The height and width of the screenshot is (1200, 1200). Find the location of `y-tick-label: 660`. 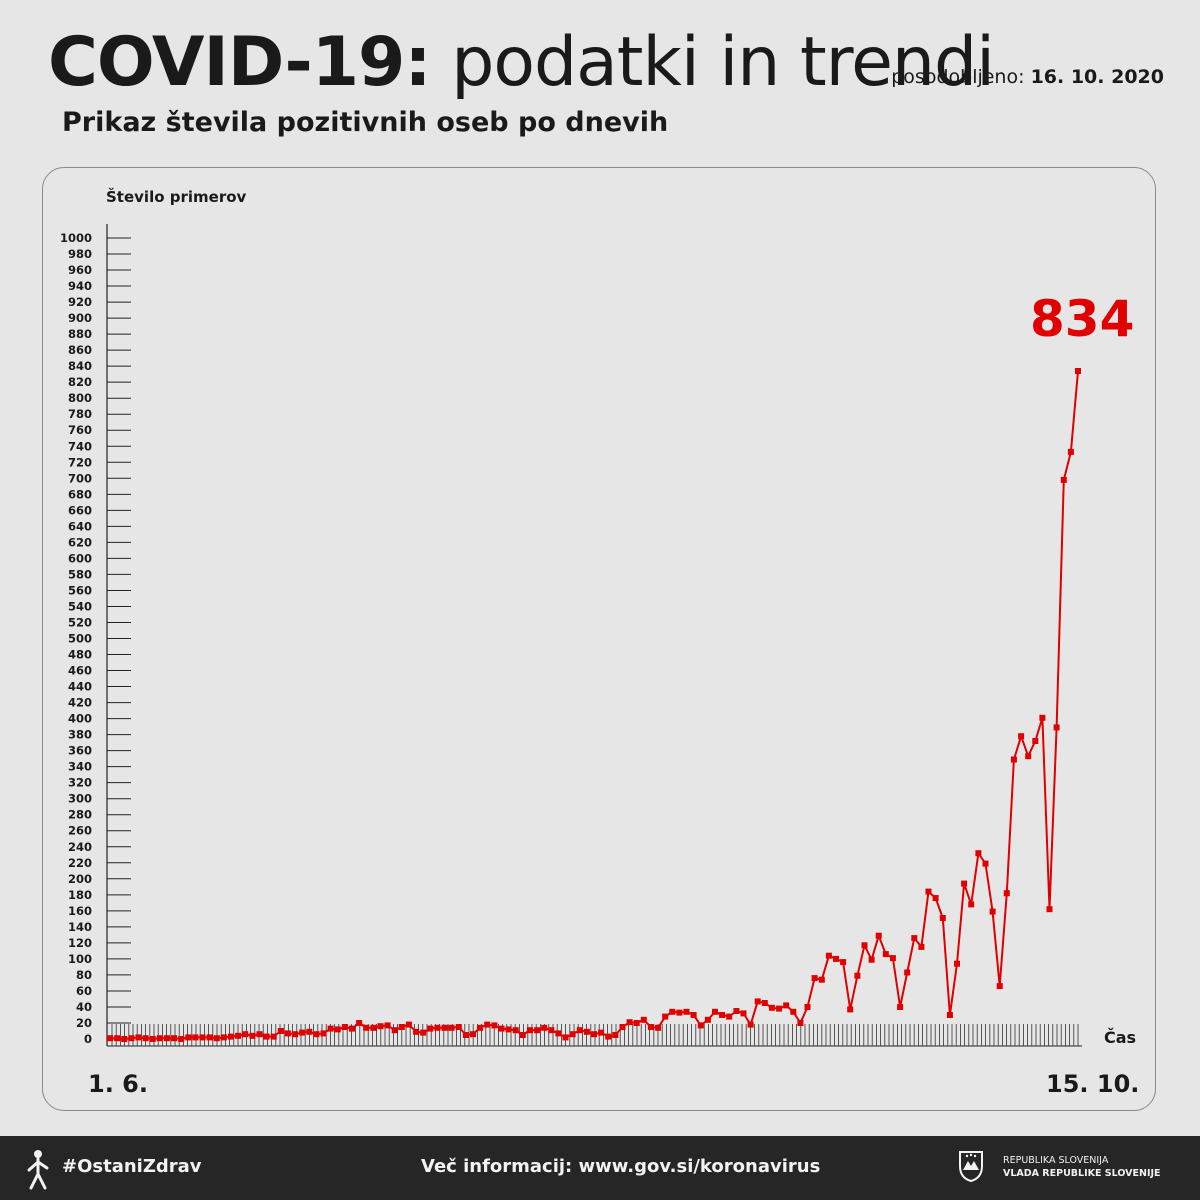

y-tick-label: 660 is located at coordinates (80, 510).